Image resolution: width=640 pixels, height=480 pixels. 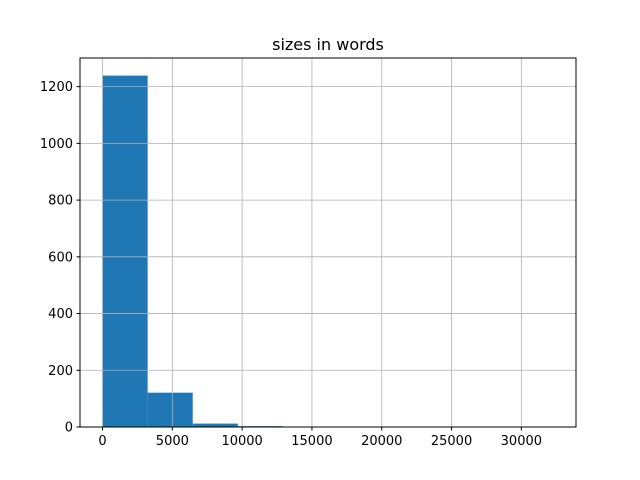 I want to click on y-tick-label: 600, so click(x=60, y=257).